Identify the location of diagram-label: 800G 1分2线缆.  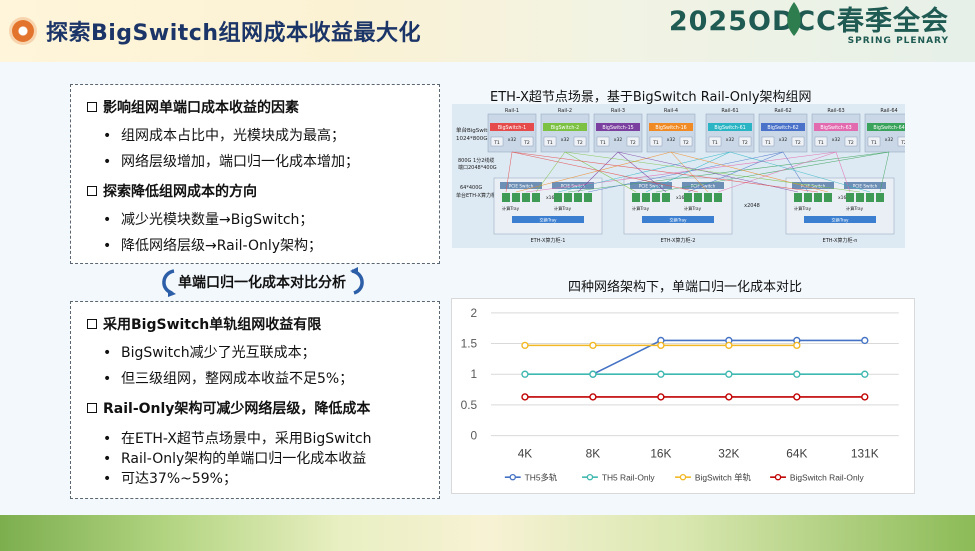
(476, 160).